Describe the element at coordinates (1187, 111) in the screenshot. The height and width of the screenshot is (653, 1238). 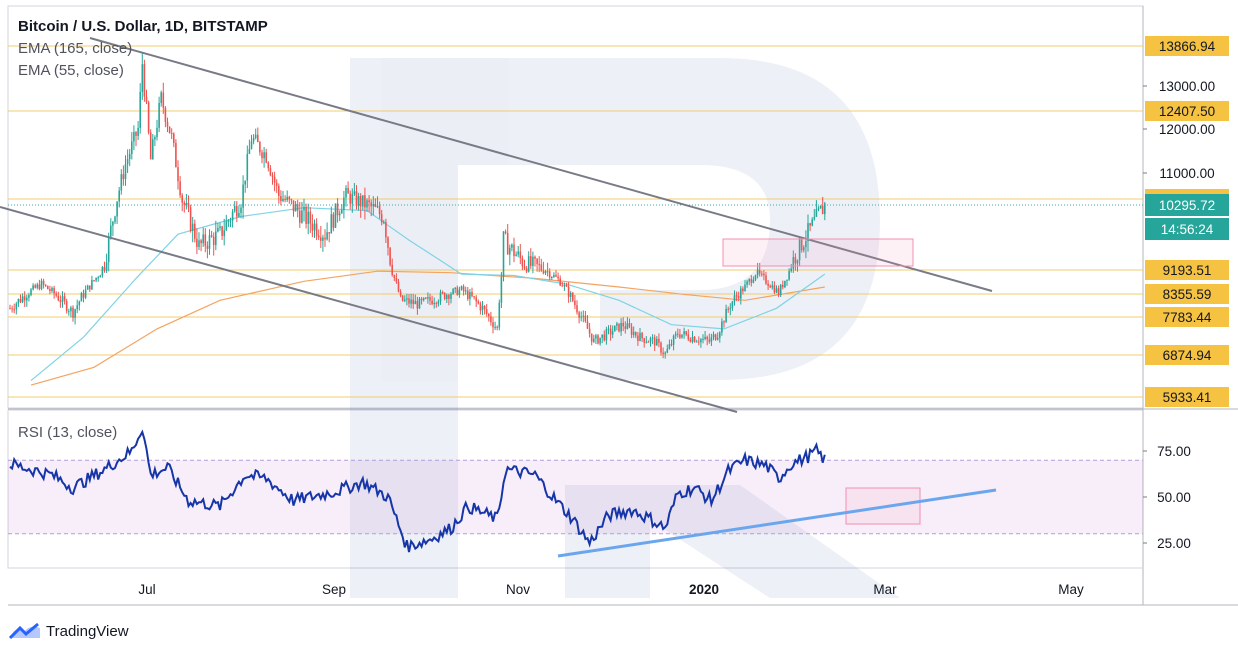
I see `level-tag-2: 12407.50` at that location.